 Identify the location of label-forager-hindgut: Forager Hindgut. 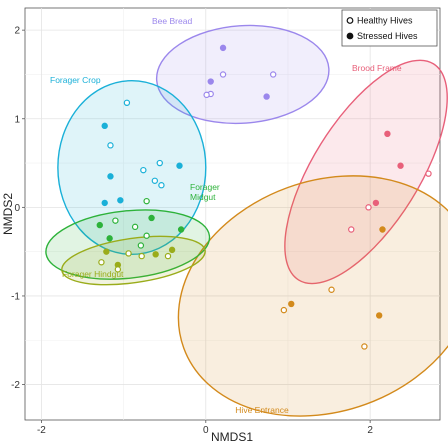
(93, 274).